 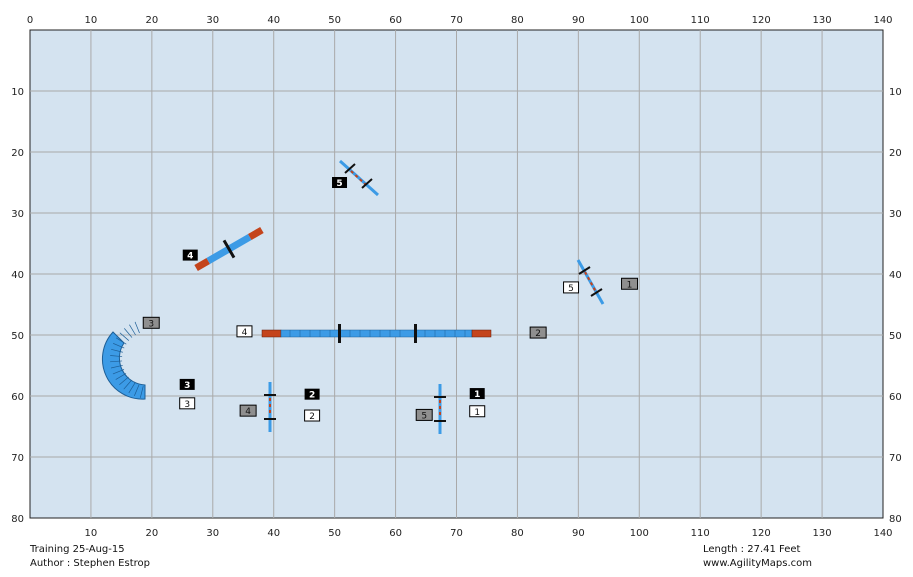 I want to click on x-tick-label-top: 70, so click(x=456, y=20).